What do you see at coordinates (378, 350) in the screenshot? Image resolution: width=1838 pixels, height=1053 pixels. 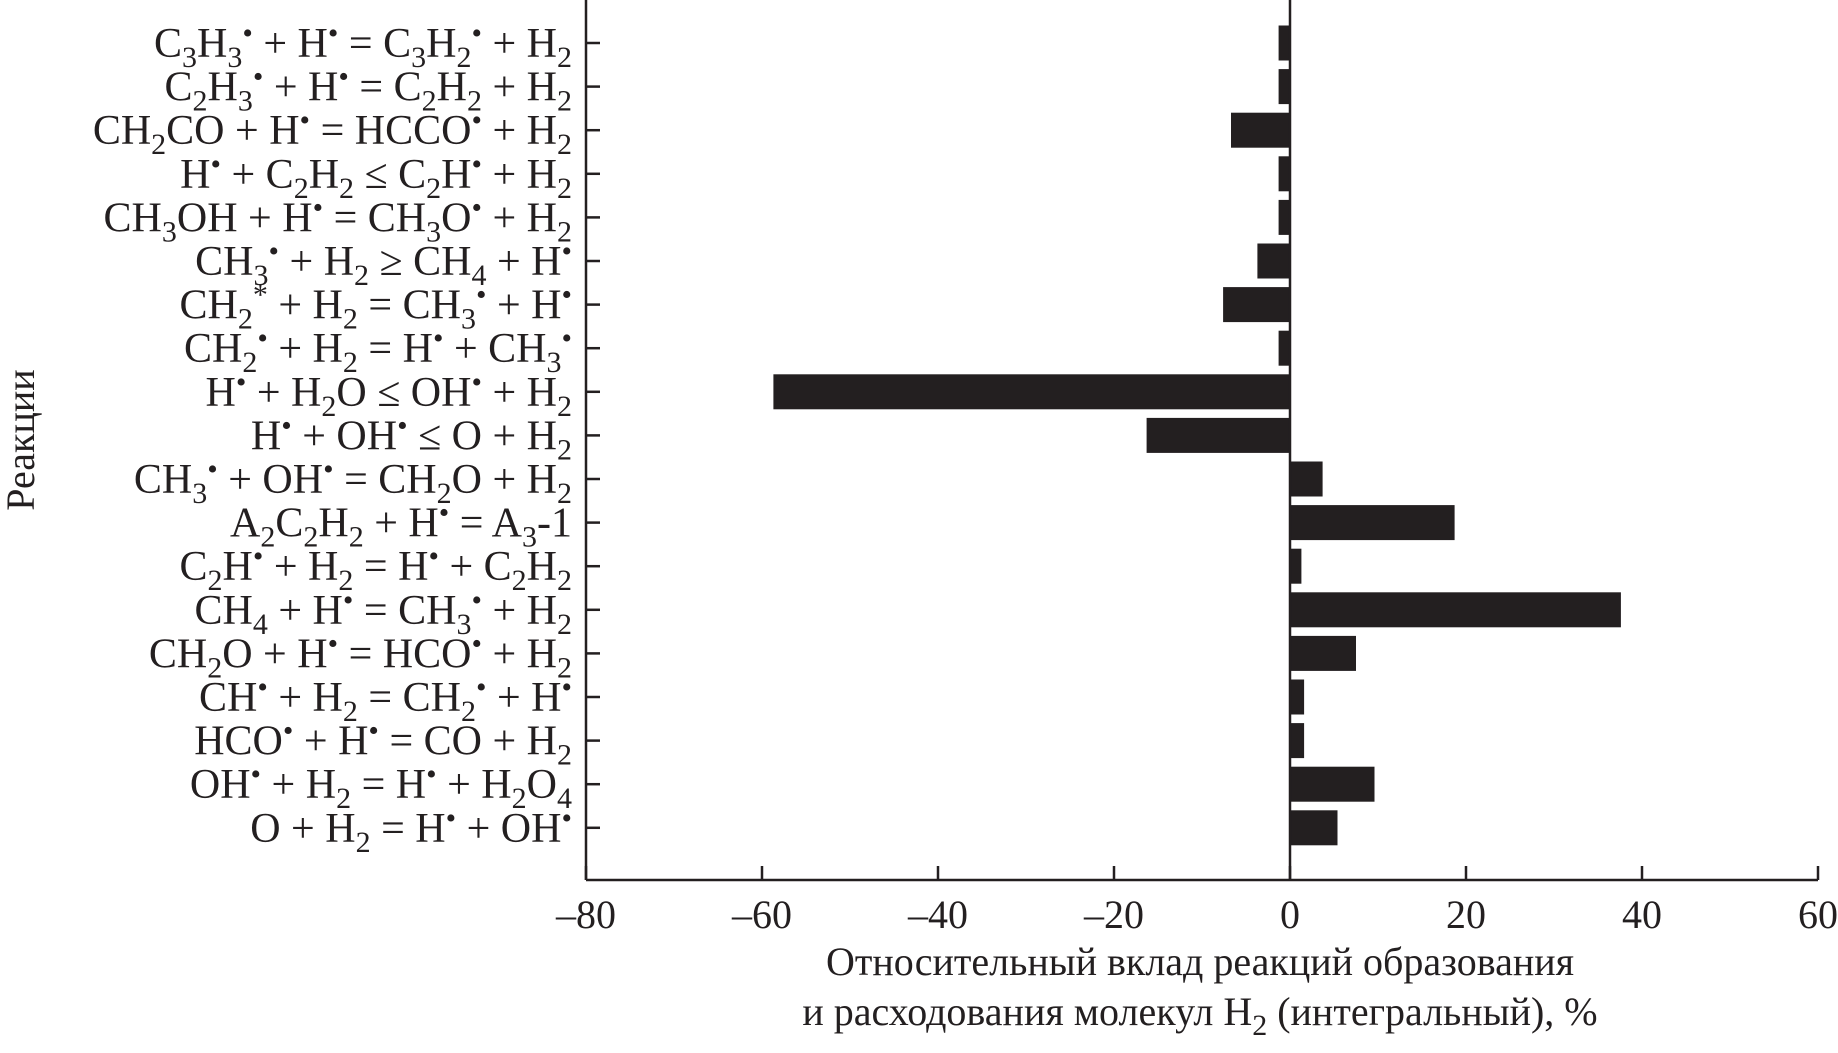 I see `category-label: CH2• + H2 = H• + CH3•` at bounding box center [378, 350].